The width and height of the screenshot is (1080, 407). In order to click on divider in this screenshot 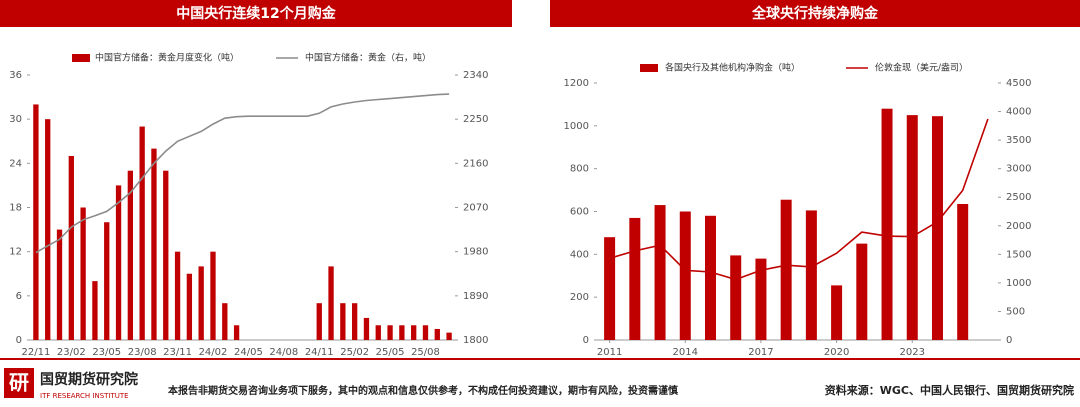, I will do `click(540, 359)`.